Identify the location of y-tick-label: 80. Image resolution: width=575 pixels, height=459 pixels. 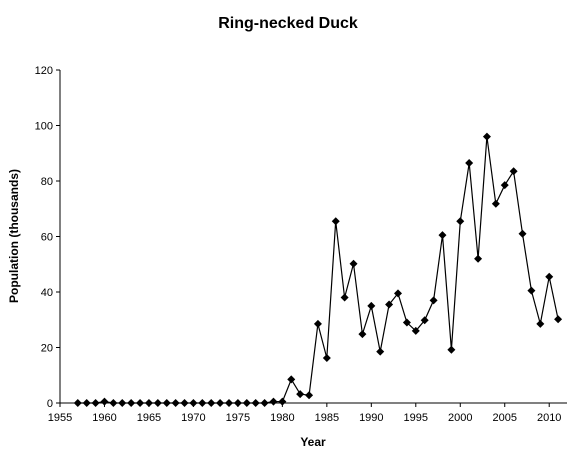
(47, 182).